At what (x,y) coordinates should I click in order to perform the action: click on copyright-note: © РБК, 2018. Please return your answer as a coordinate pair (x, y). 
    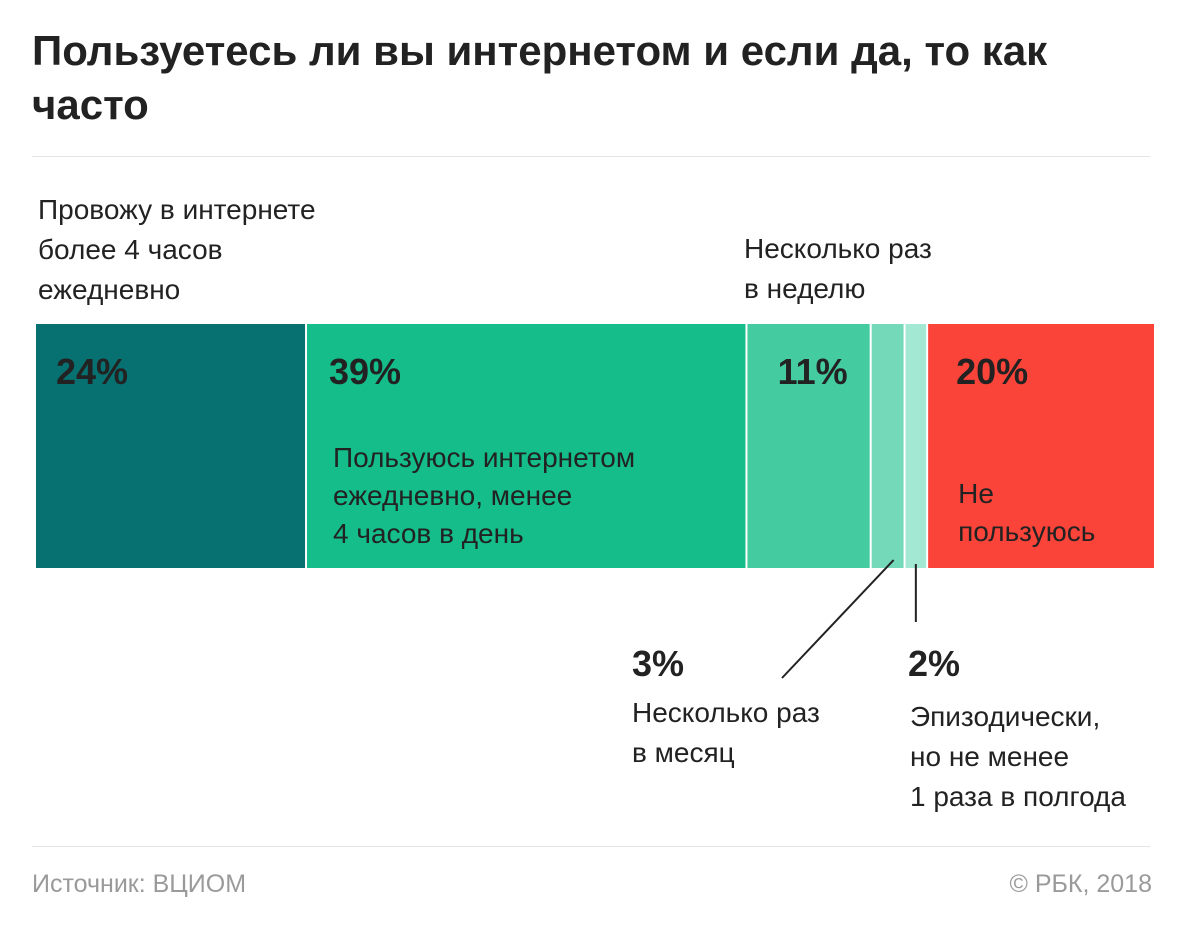
    Looking at the image, I should click on (1080, 884).